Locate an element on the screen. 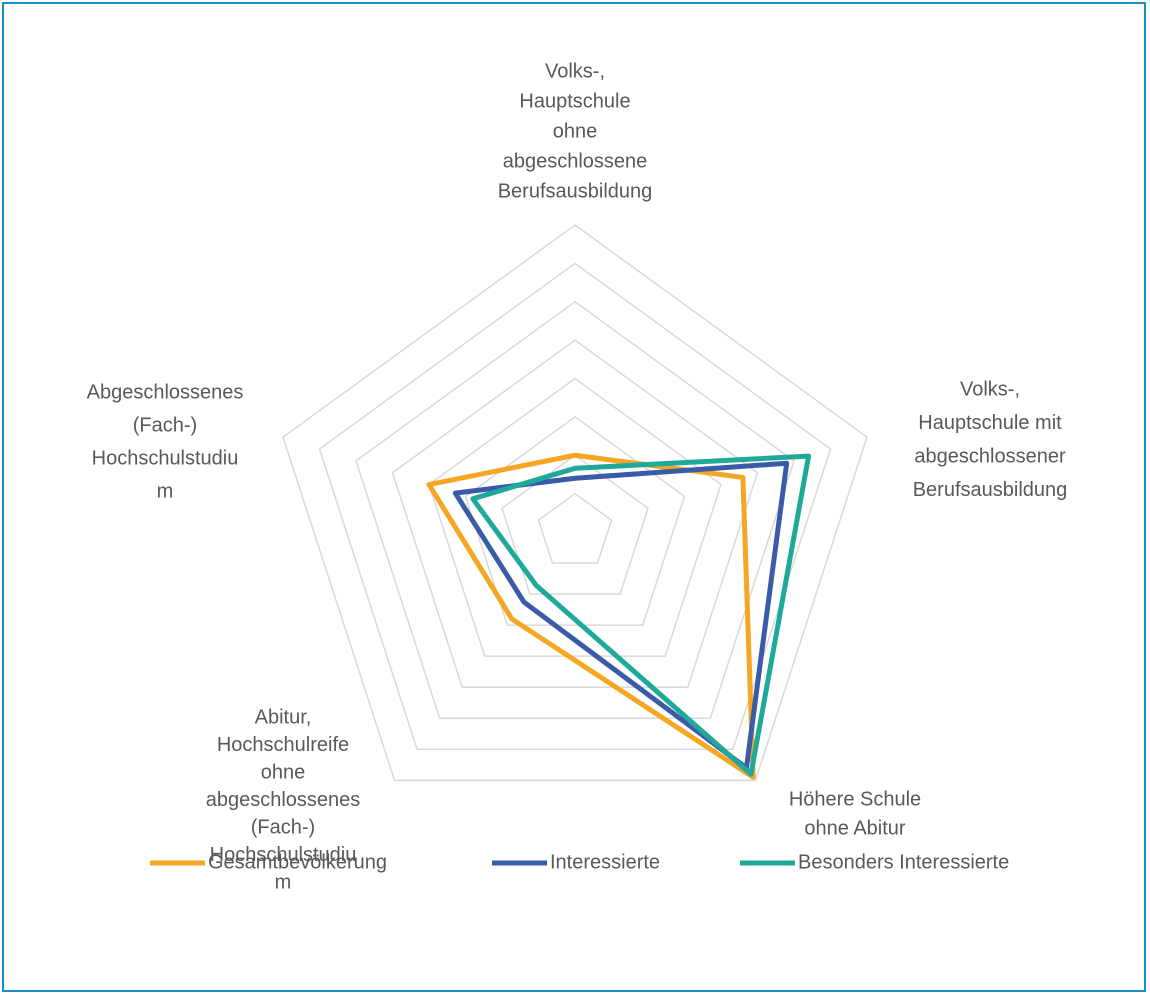 The height and width of the screenshot is (994, 1150). category-label: abgeschlossenes is located at coordinates (283, 800).